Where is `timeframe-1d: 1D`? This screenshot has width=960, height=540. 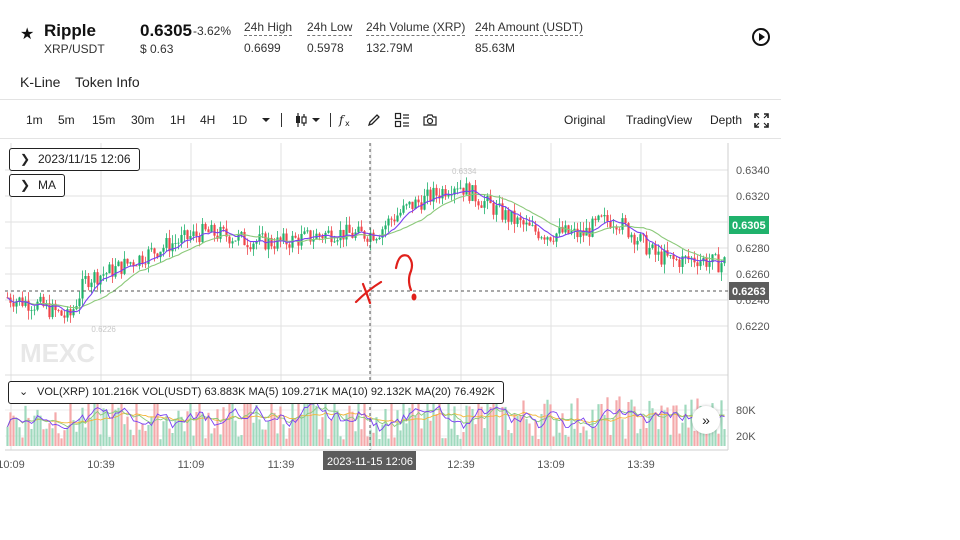
timeframe-1d: 1D is located at coordinates (240, 120).